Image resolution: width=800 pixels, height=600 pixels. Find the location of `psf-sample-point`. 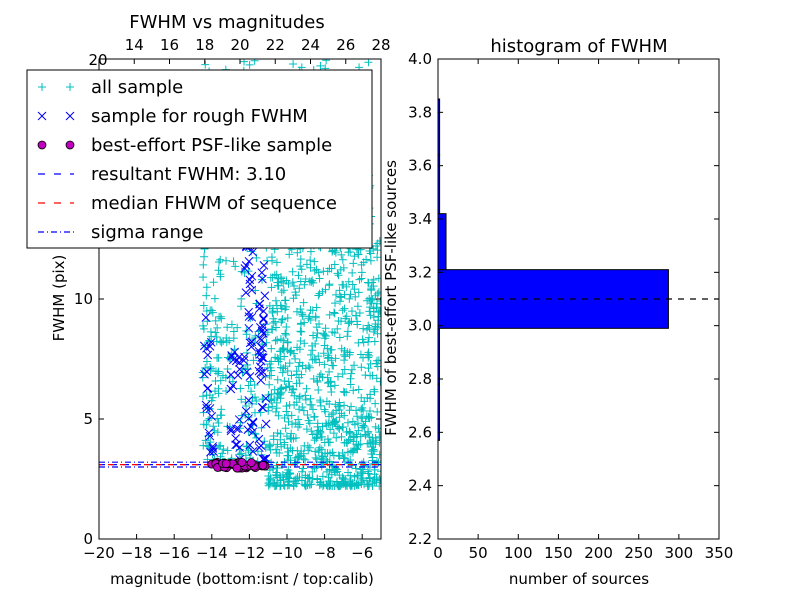

psf-sample-point is located at coordinates (242, 462).